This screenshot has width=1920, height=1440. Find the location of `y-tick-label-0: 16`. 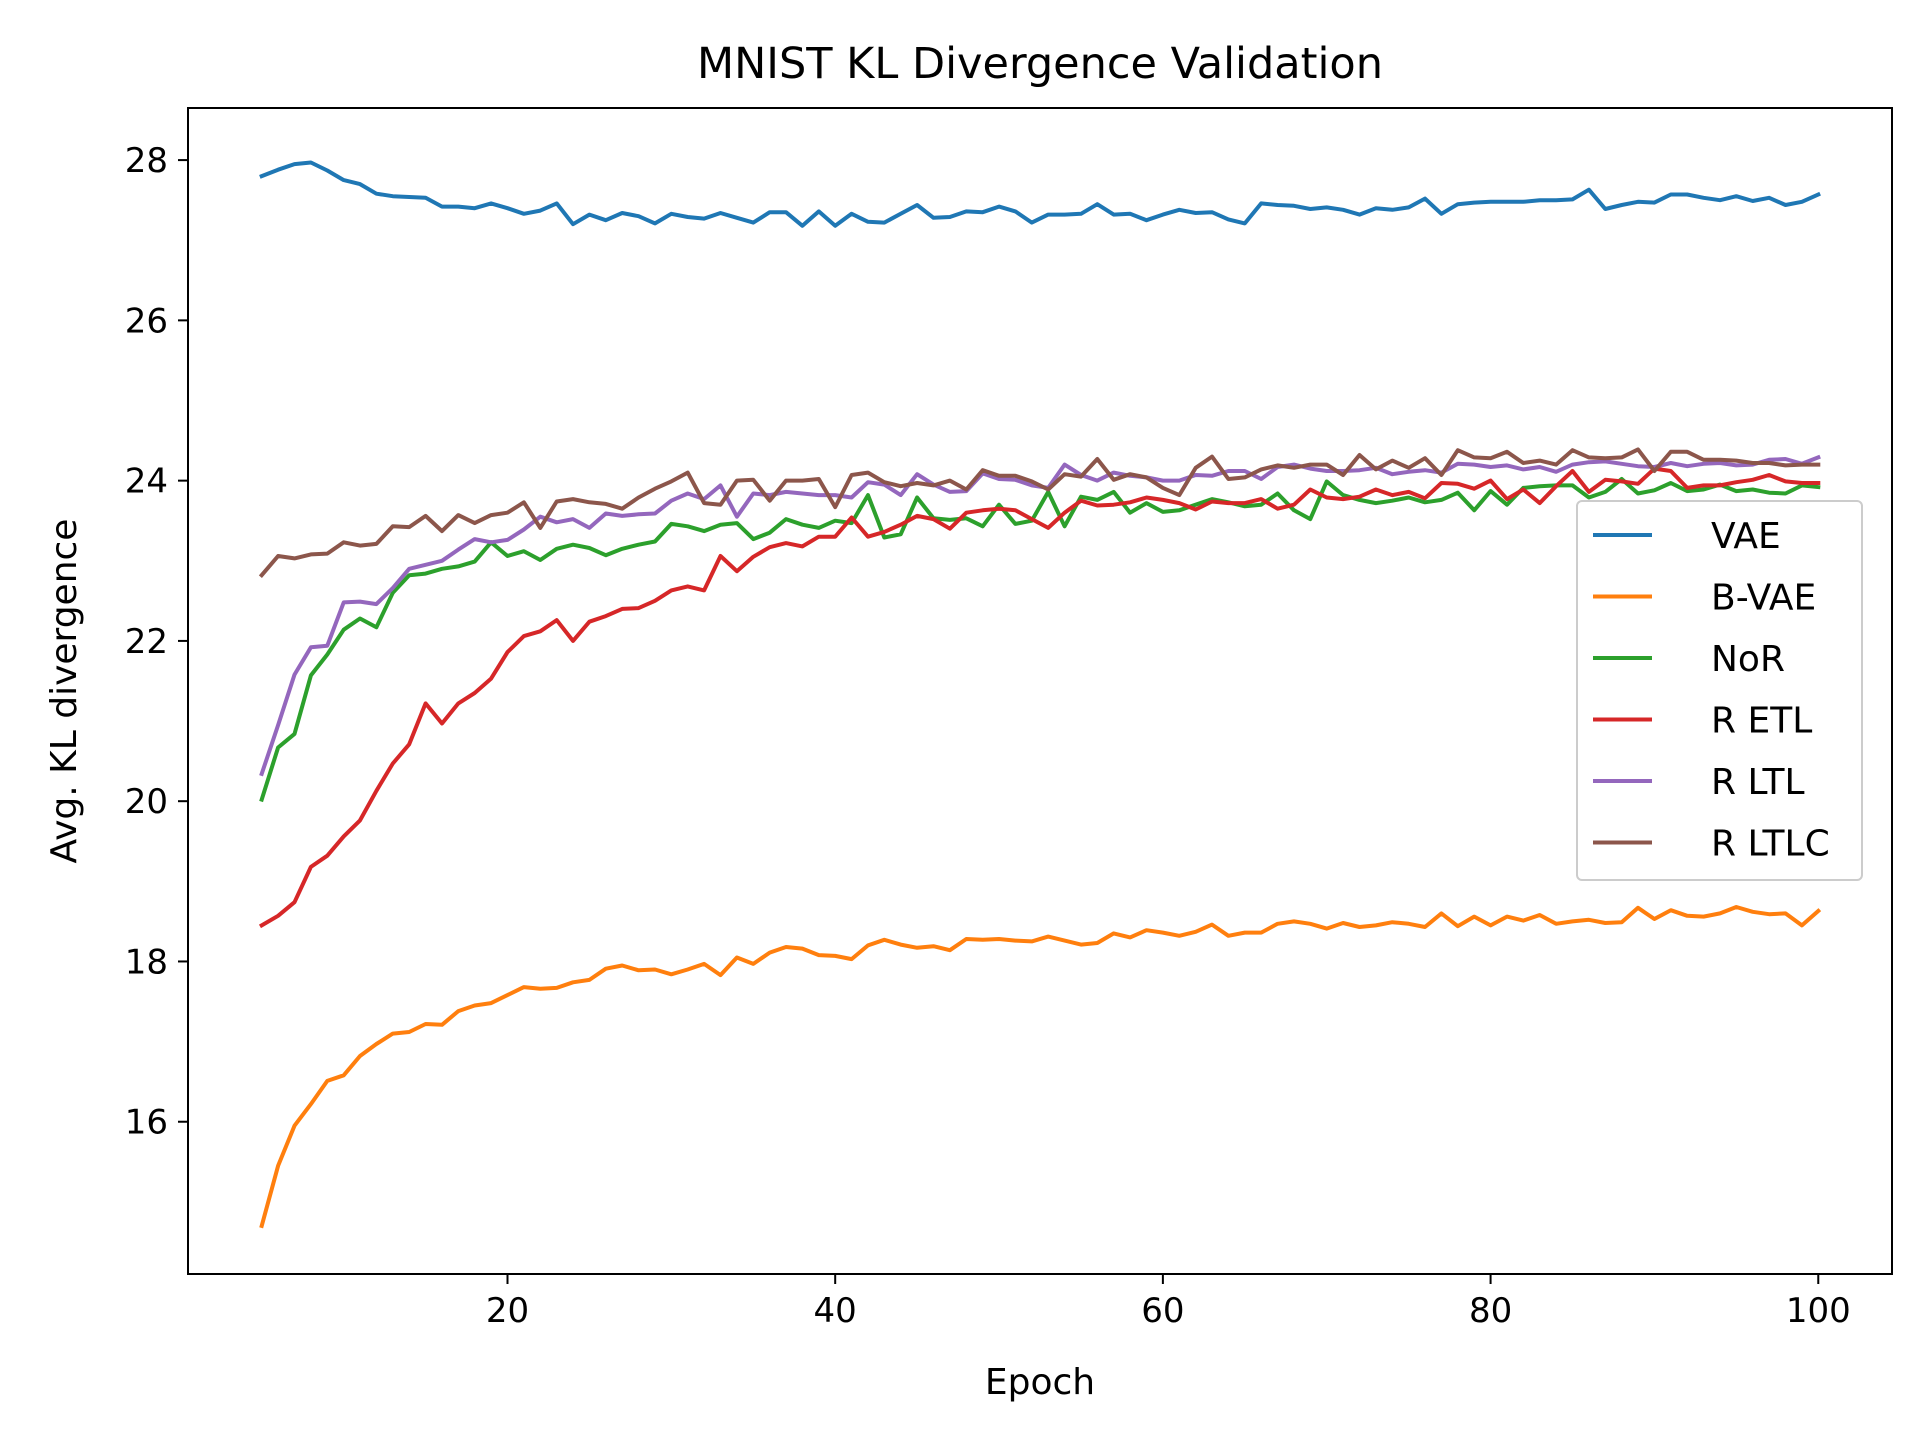

y-tick-label-0: 16 is located at coordinates (146, 1123).